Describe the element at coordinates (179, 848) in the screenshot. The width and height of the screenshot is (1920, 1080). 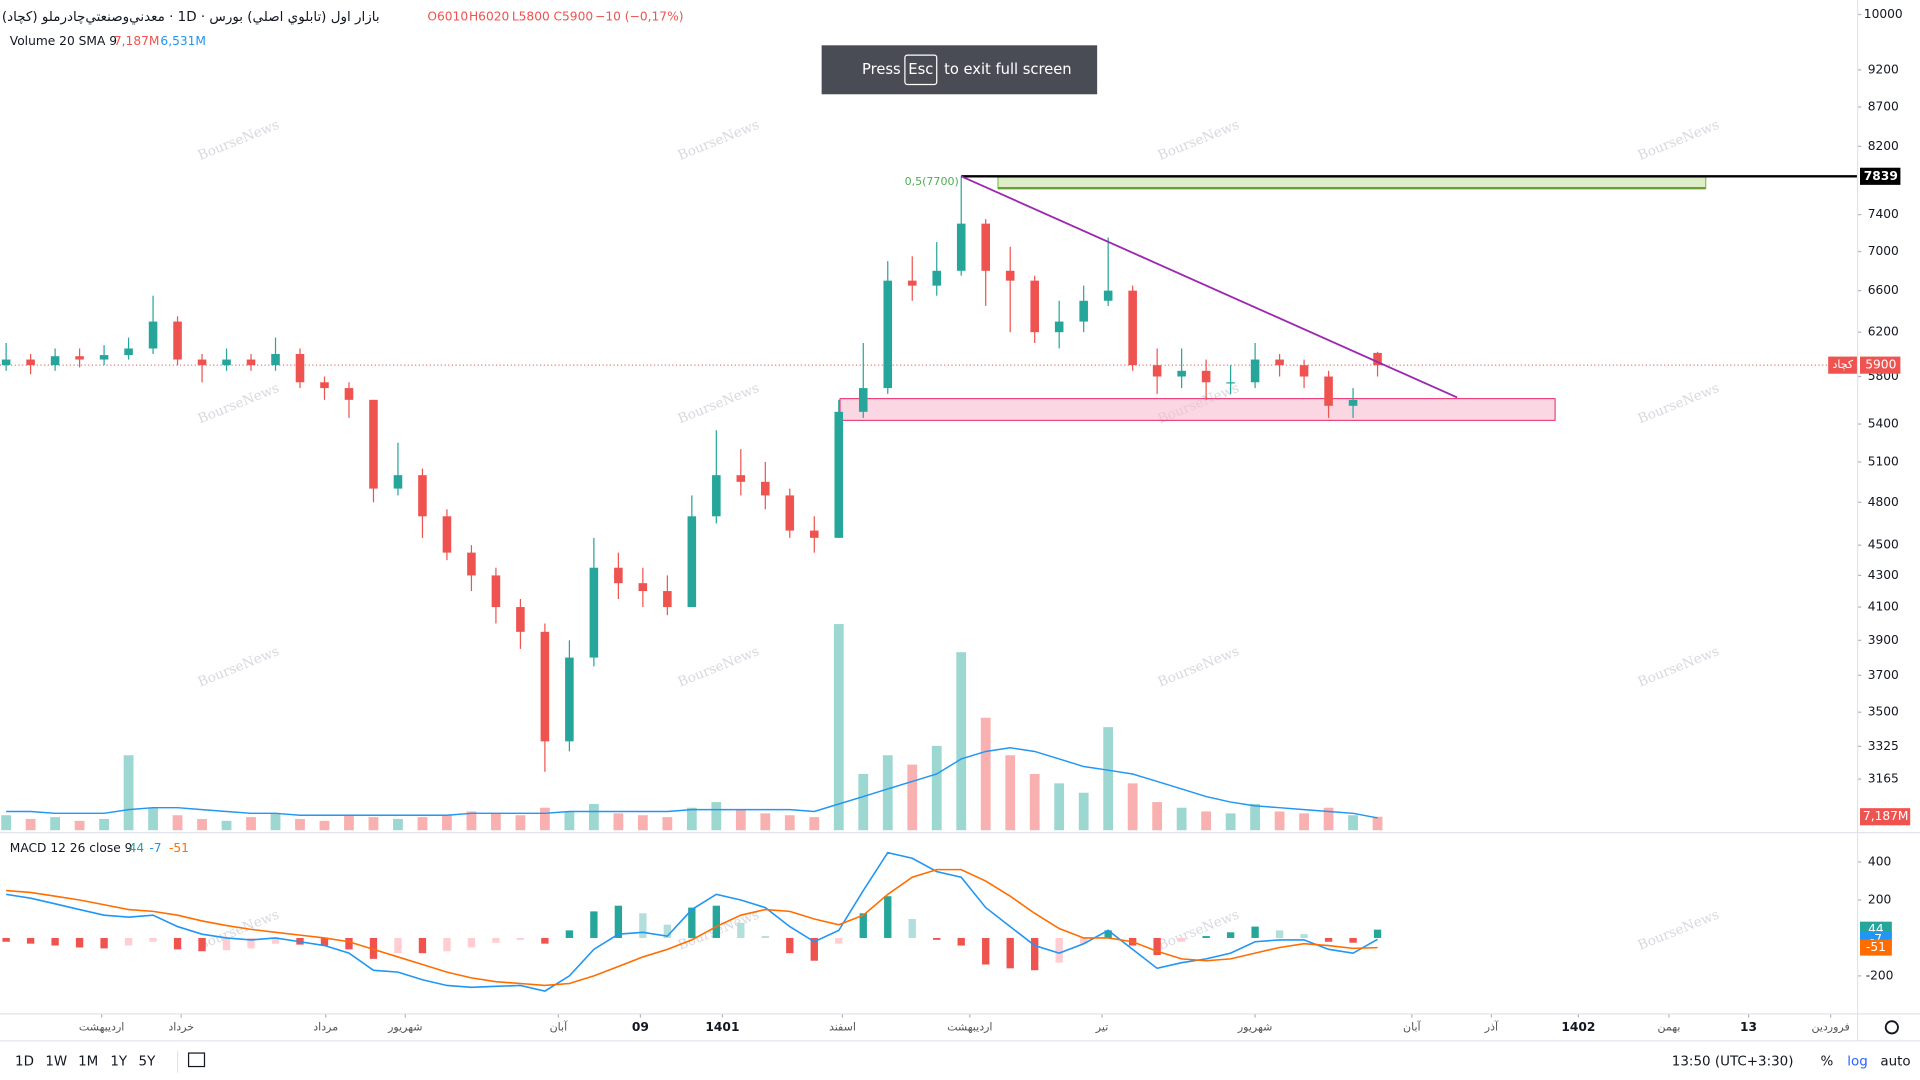
I see `signal-value: -51` at that location.